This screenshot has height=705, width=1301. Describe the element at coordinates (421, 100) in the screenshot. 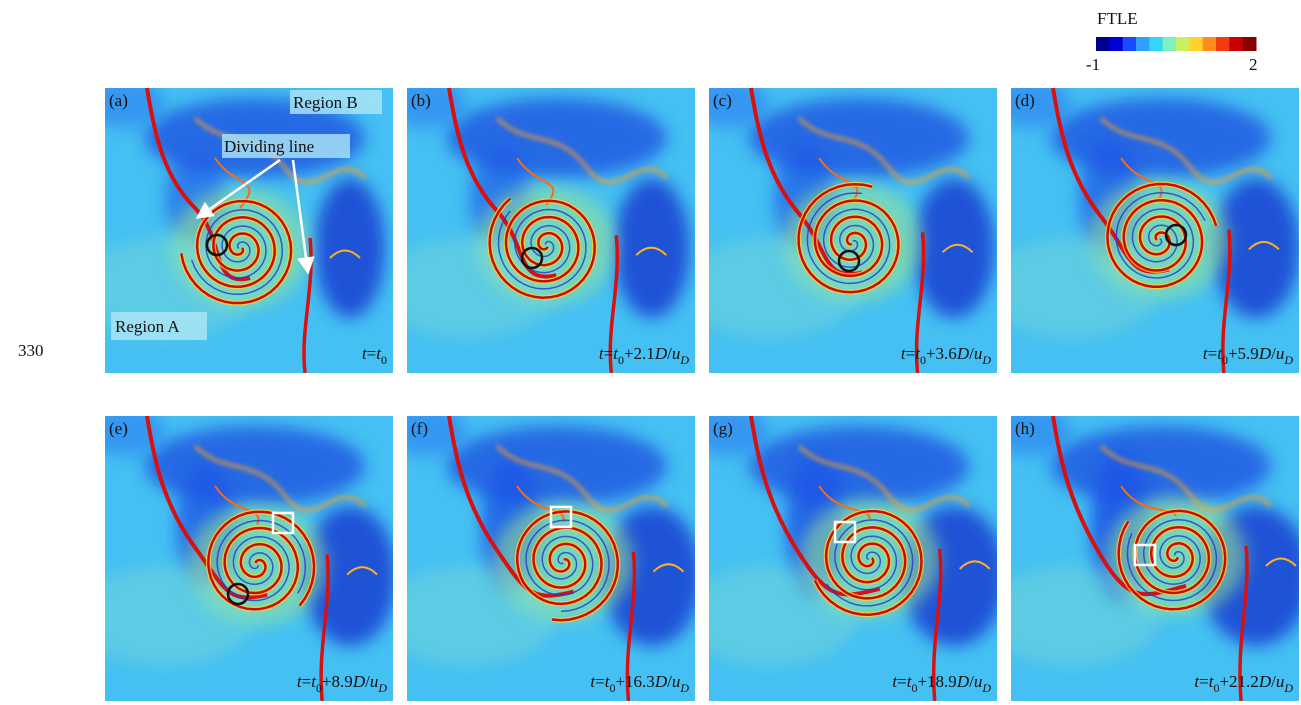

I see `panel-label: (b)` at that location.